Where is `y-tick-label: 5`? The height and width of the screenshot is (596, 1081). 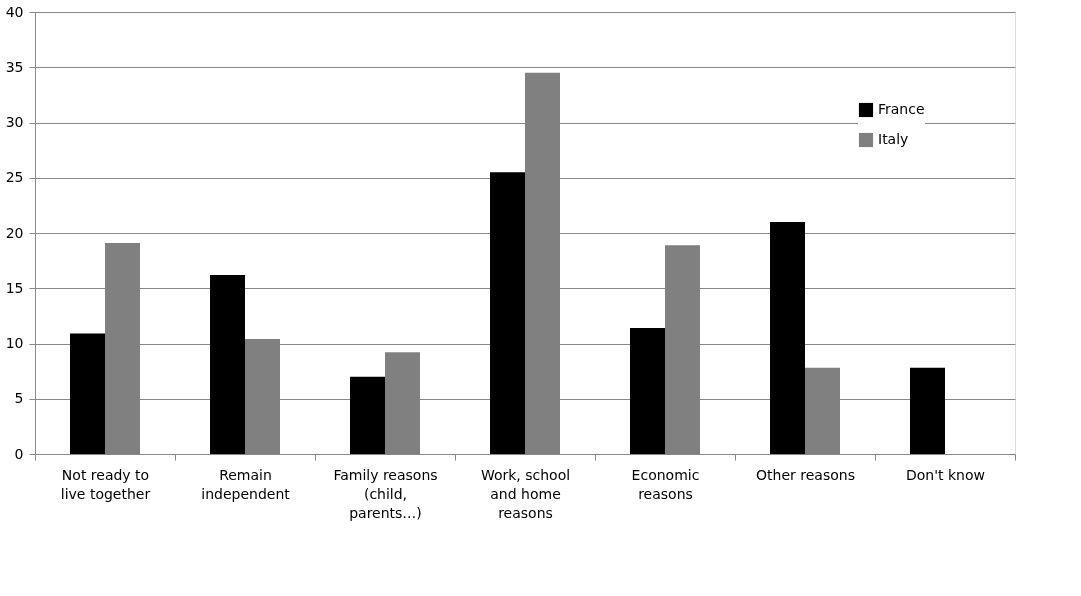 y-tick-label: 5 is located at coordinates (19, 398).